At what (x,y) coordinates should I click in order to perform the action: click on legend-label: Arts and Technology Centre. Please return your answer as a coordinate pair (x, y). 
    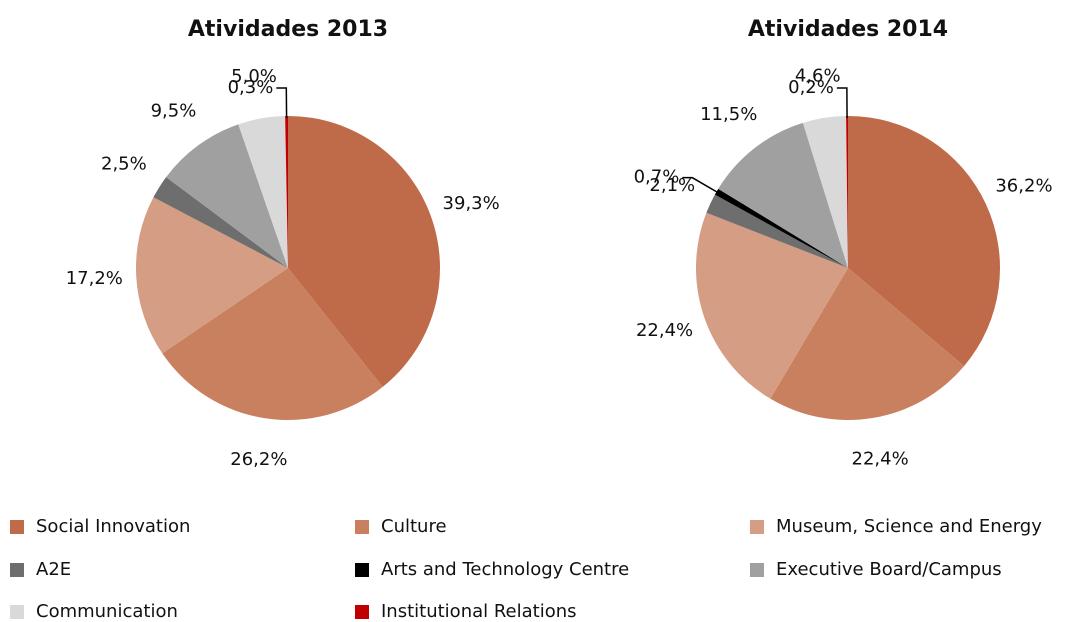
    Looking at the image, I should click on (505, 569).